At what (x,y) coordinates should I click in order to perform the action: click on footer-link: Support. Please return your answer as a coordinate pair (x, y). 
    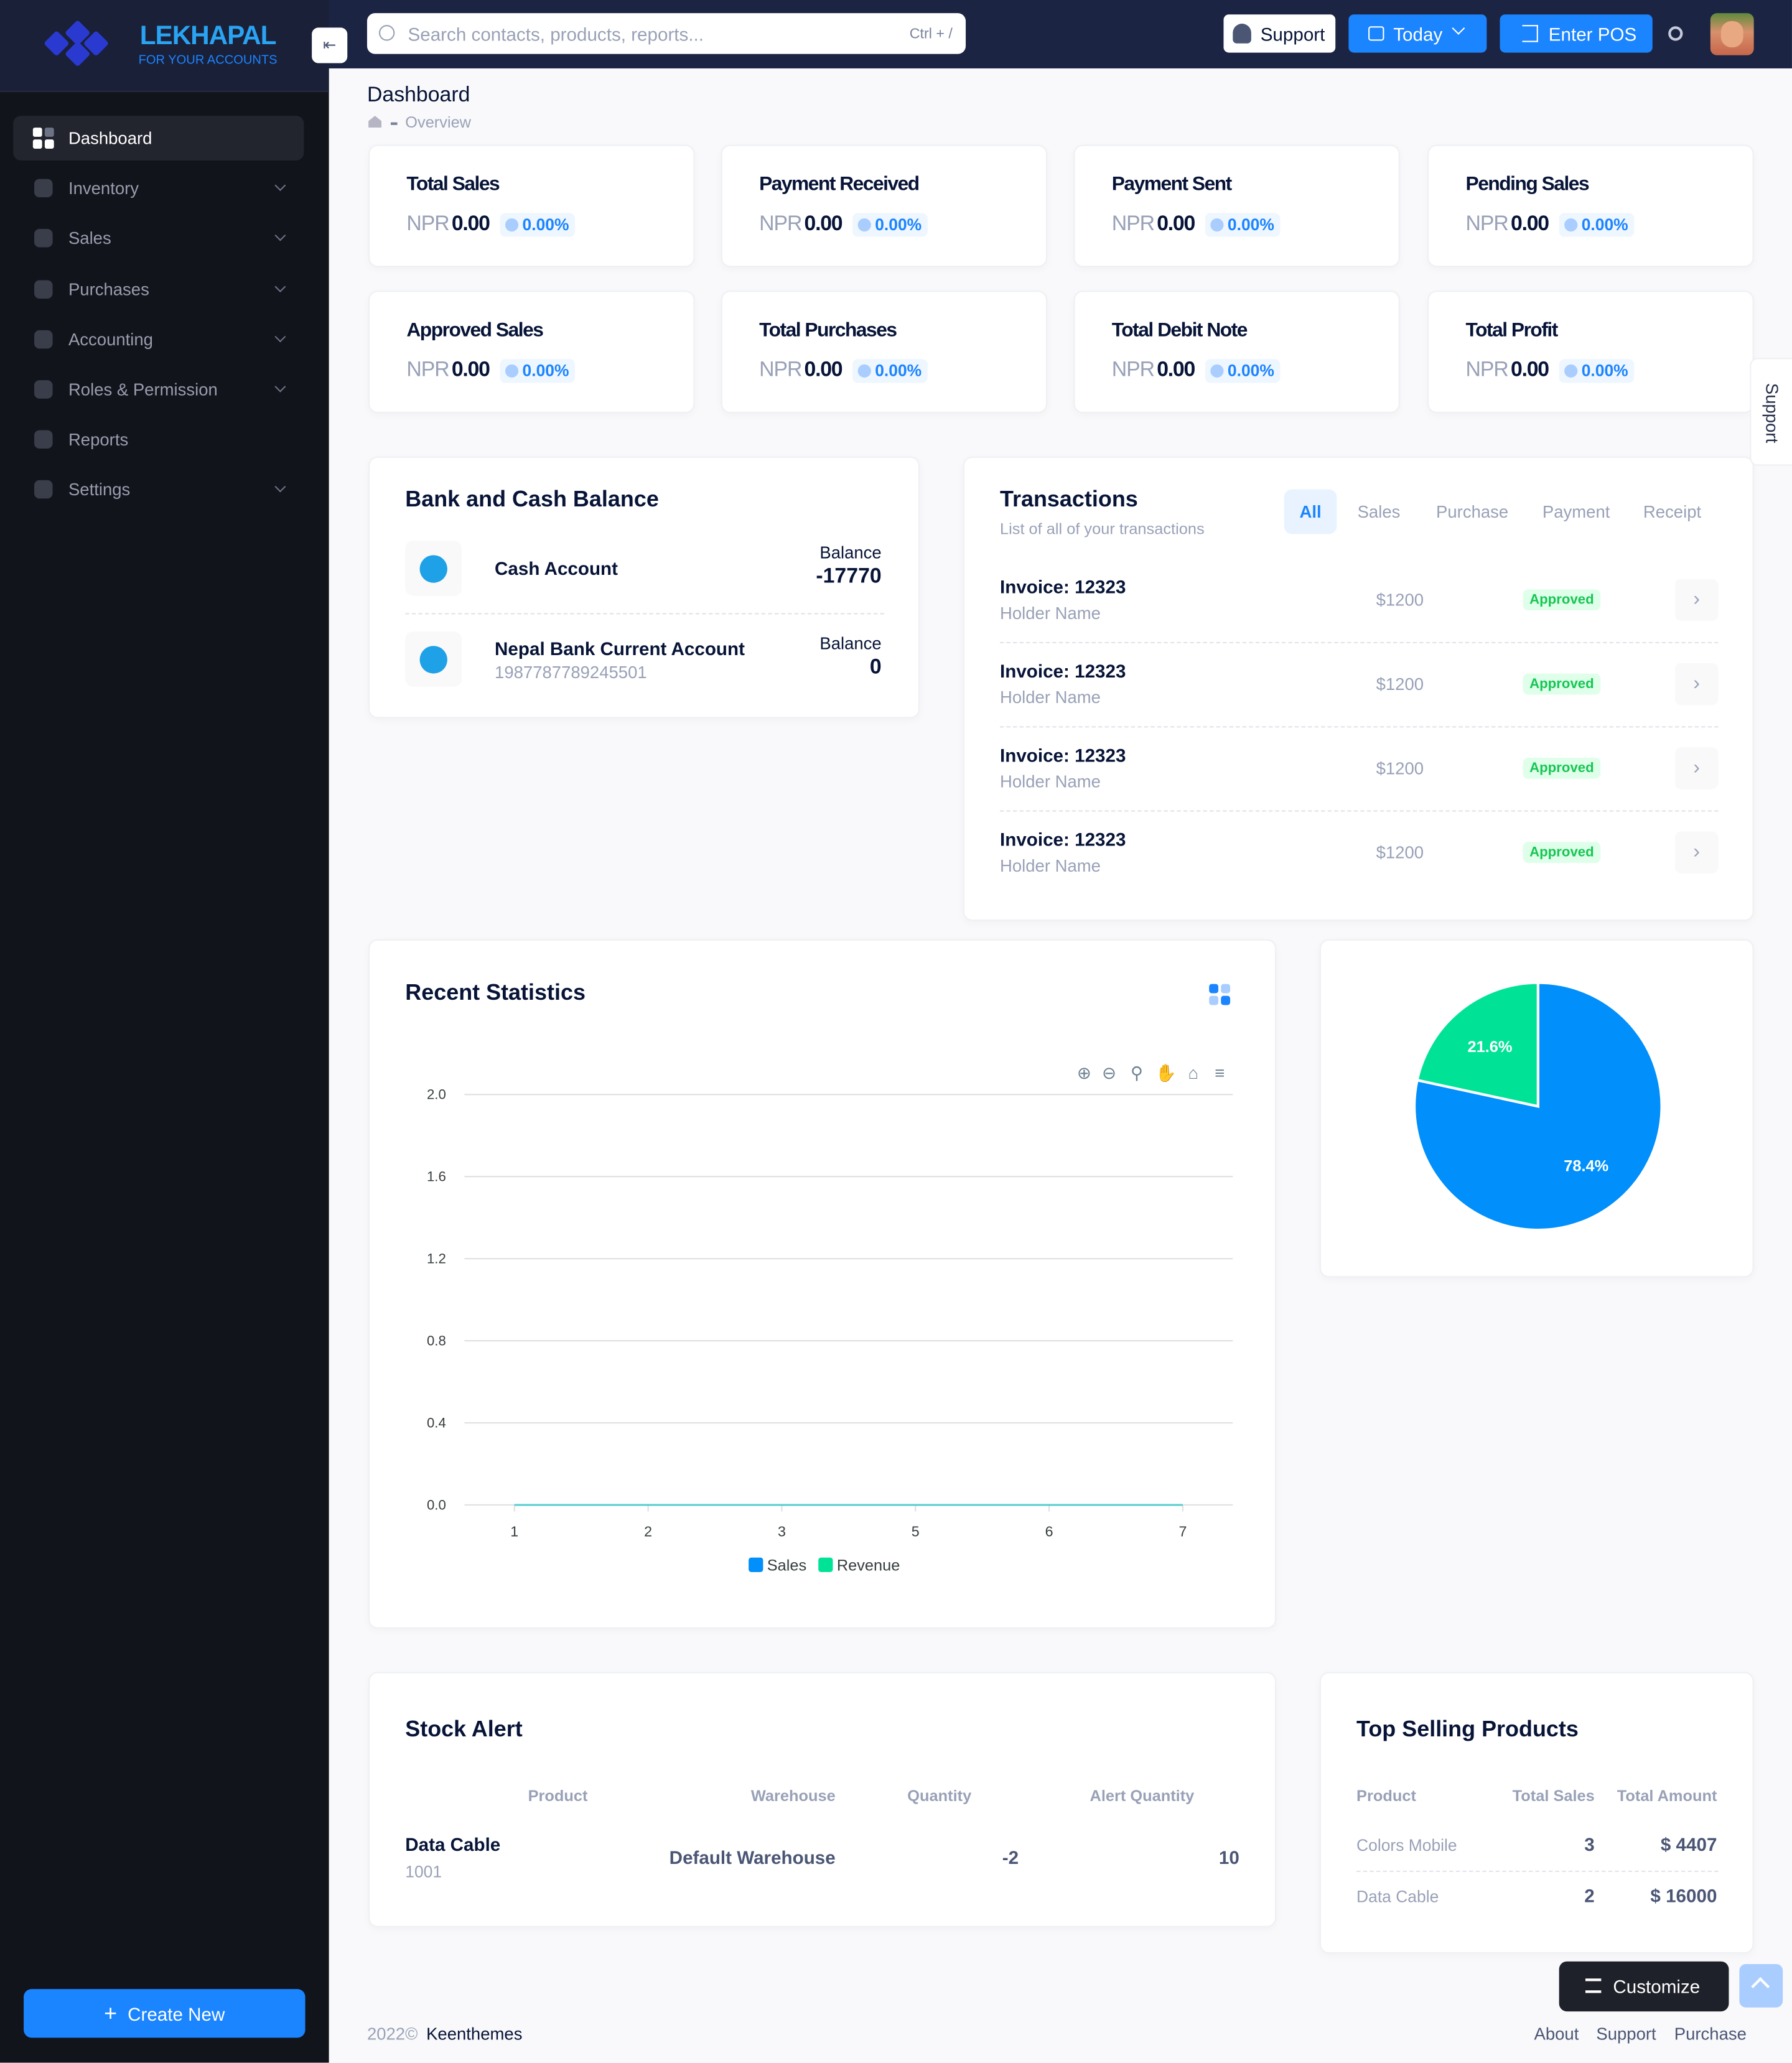
    Looking at the image, I should click on (1626, 2034).